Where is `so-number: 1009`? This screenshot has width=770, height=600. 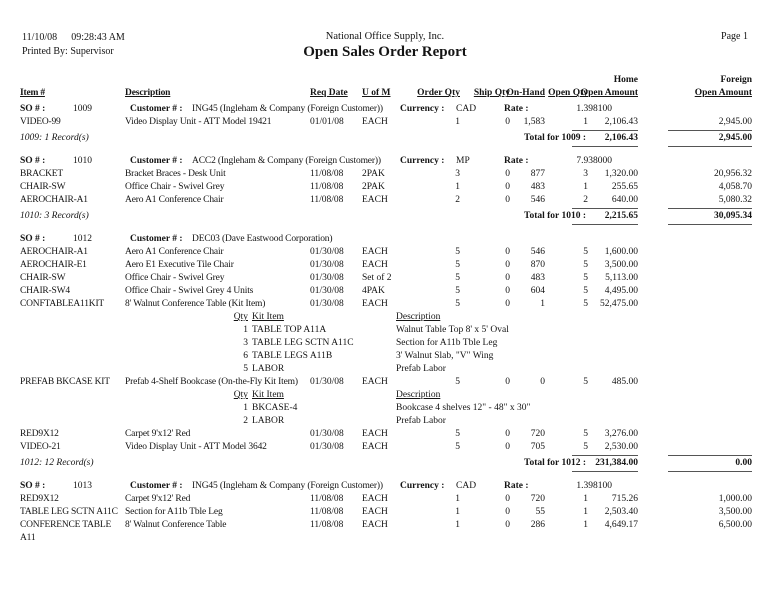 so-number: 1009 is located at coordinates (82, 109).